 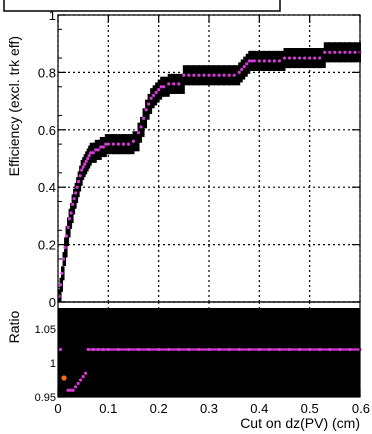 What do you see at coordinates (45, 364) in the screenshot?
I see `ratio-y-tick-labels: 0.95 1 1.05` at bounding box center [45, 364].